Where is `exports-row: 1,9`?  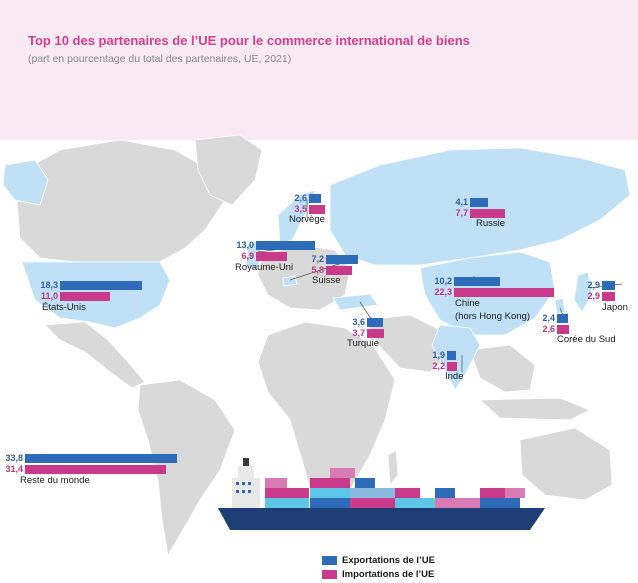
exports-row: 1,9 is located at coordinates (440, 355).